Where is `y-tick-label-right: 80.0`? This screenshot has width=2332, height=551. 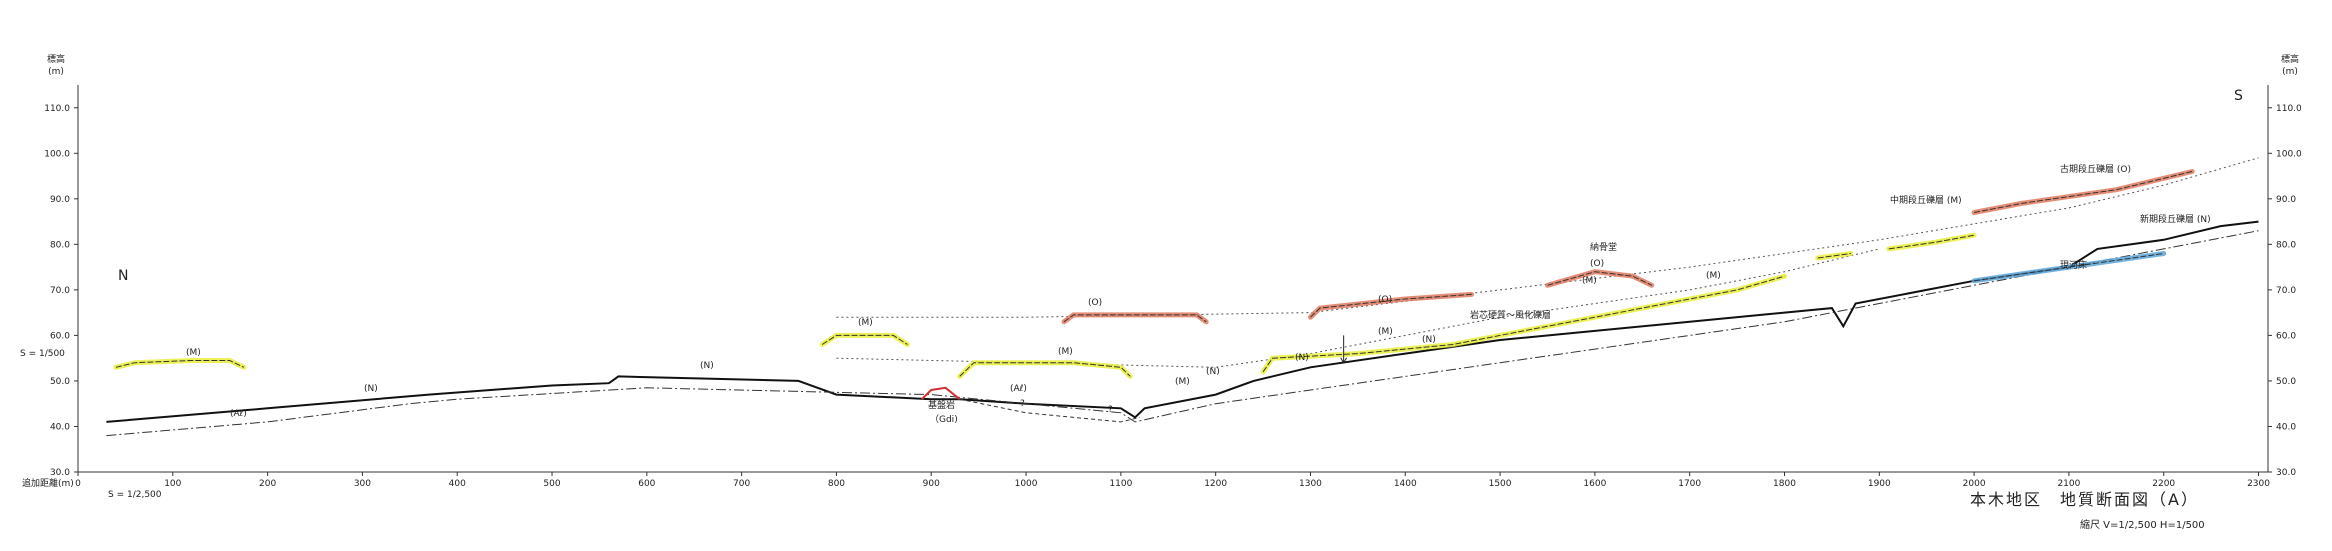 y-tick-label-right: 80.0 is located at coordinates (2286, 245).